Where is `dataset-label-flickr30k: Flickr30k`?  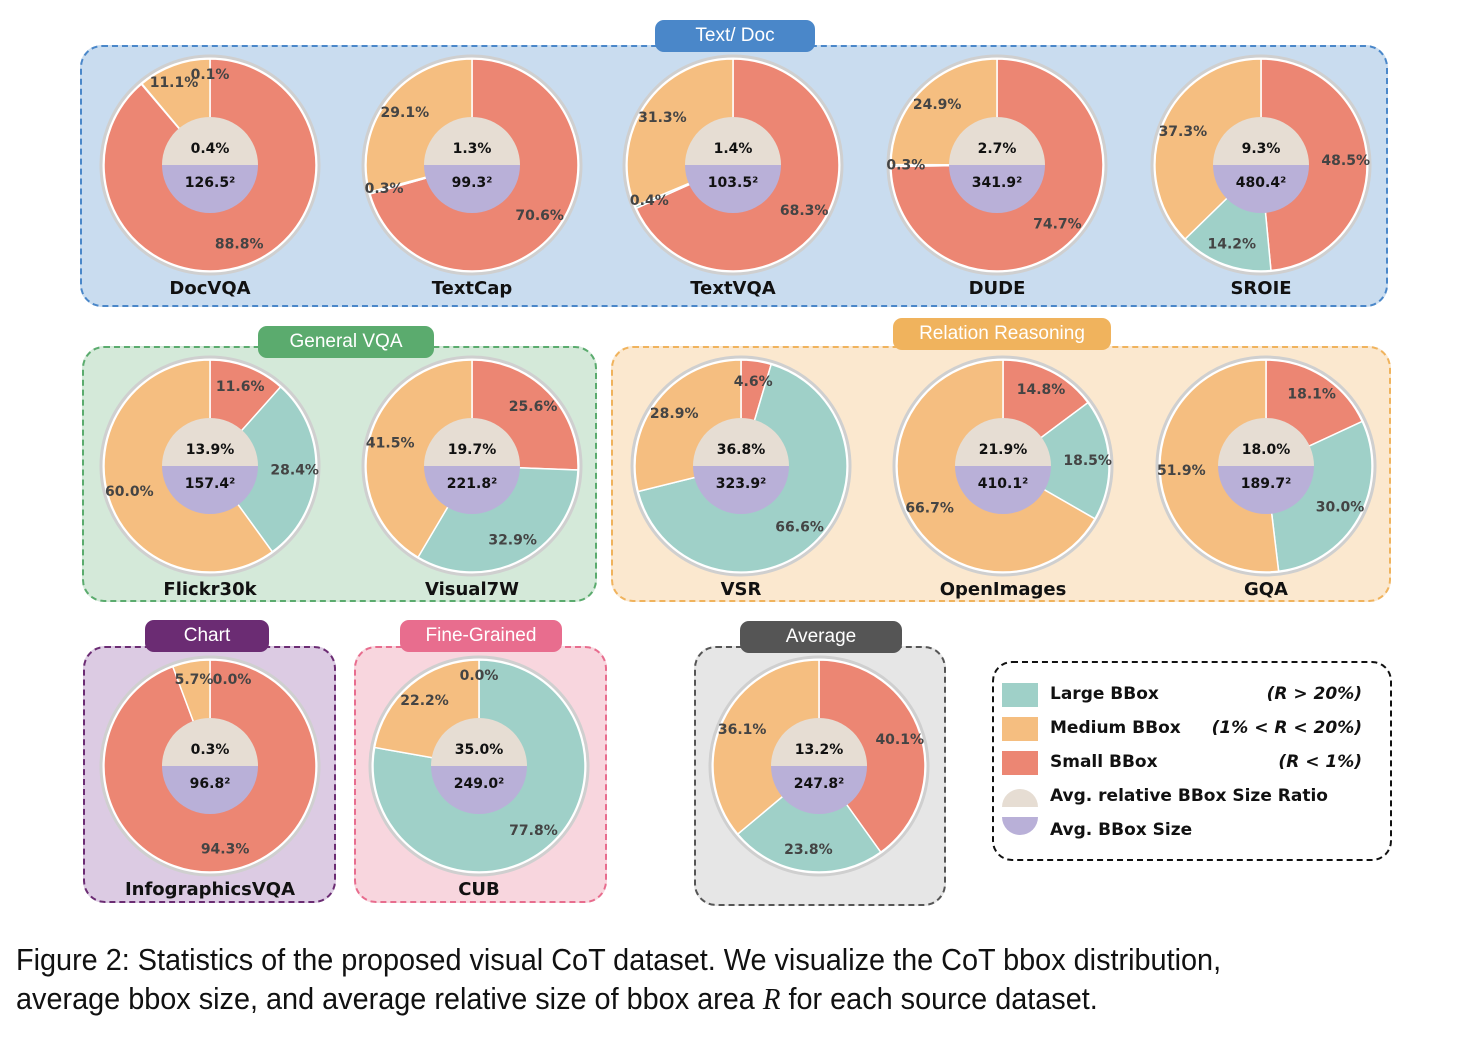 dataset-label-flickr30k: Flickr30k is located at coordinates (210, 589).